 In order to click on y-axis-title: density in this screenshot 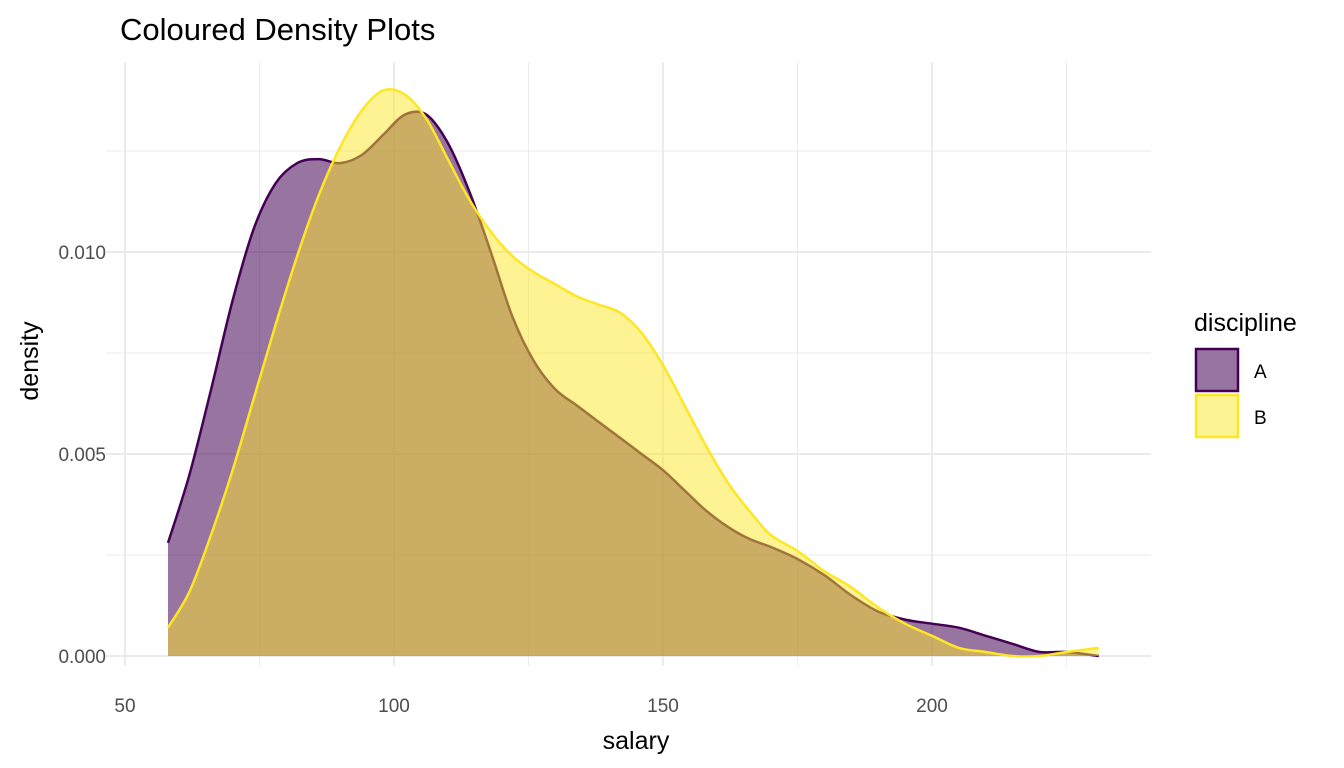, I will do `click(30, 361)`.